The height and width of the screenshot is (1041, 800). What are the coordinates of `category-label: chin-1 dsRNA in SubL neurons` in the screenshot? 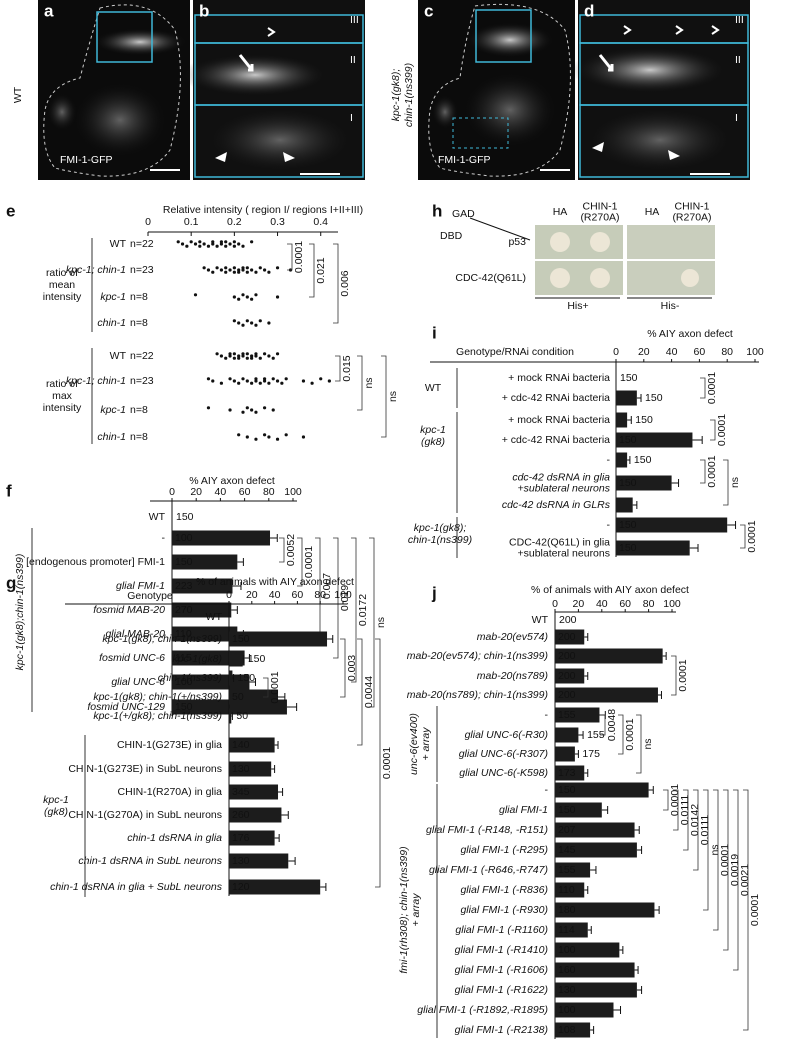 It's located at (150, 861).